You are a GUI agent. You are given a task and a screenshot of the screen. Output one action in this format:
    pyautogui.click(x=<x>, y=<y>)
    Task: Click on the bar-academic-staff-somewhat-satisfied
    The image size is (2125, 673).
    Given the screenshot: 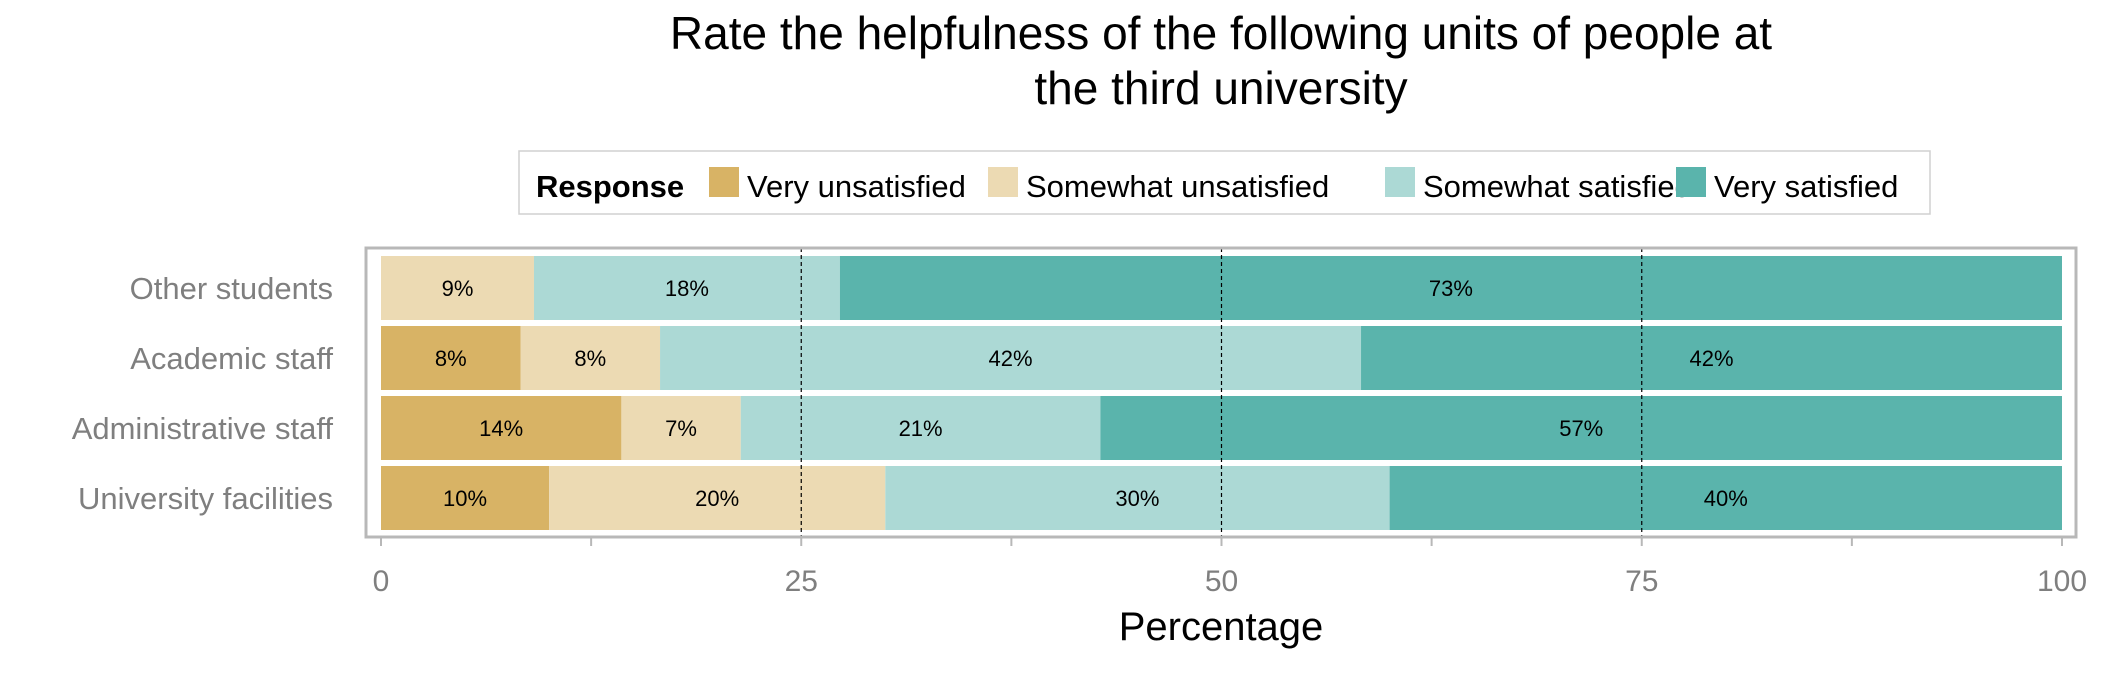 What is the action you would take?
    pyautogui.click(x=1011, y=358)
    